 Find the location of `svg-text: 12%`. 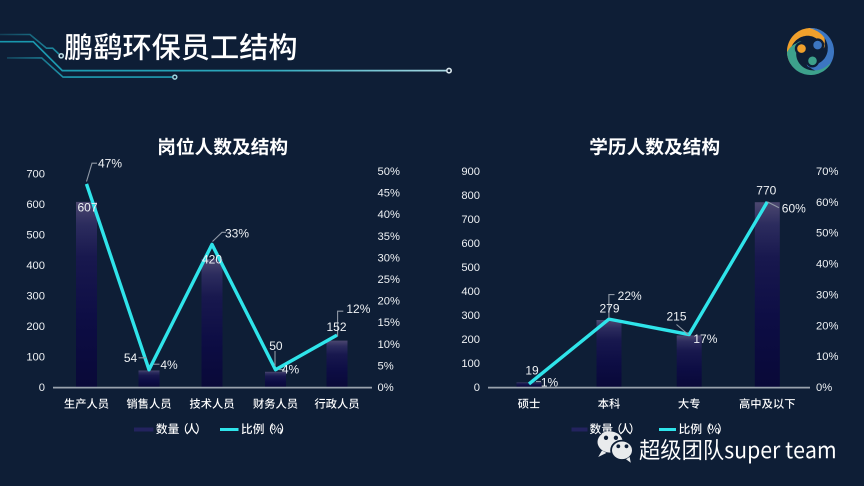

svg-text: 12% is located at coordinates (358, 309).